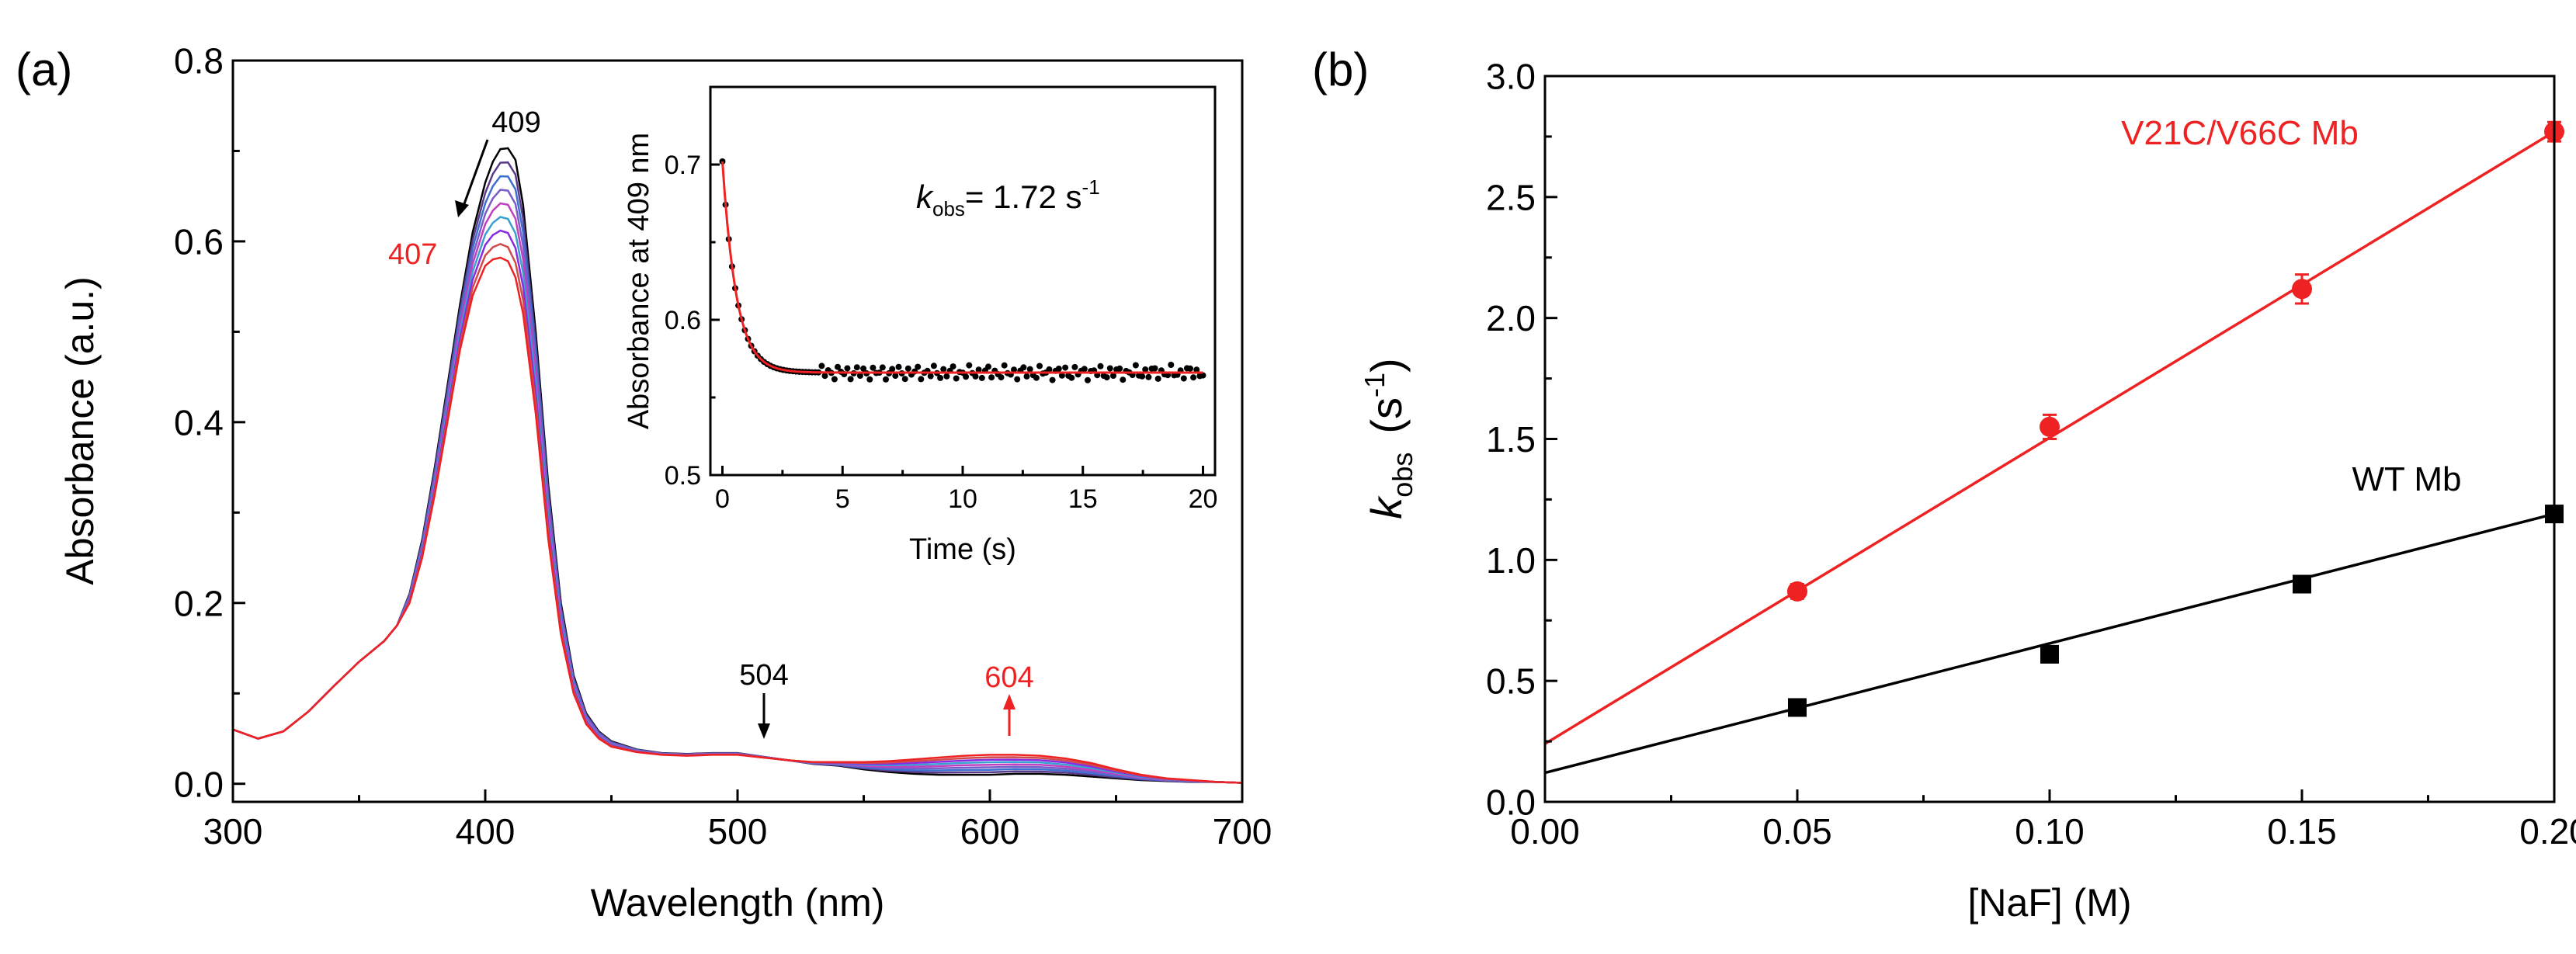 This screenshot has height=954, width=2576. I want to click on inset-series, so click(962, 270).